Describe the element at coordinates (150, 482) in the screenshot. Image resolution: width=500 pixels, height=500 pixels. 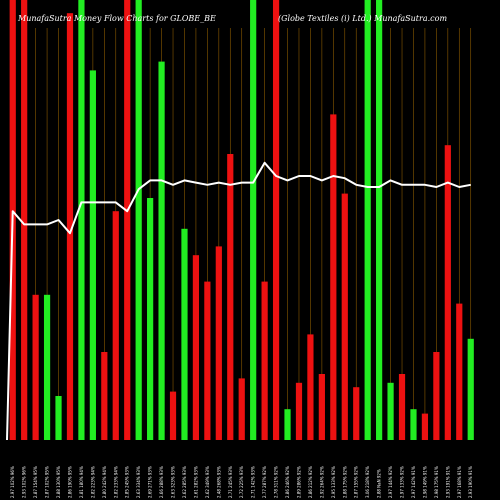
I see `x-tick-label: 2.69 271% 93%` at that location.